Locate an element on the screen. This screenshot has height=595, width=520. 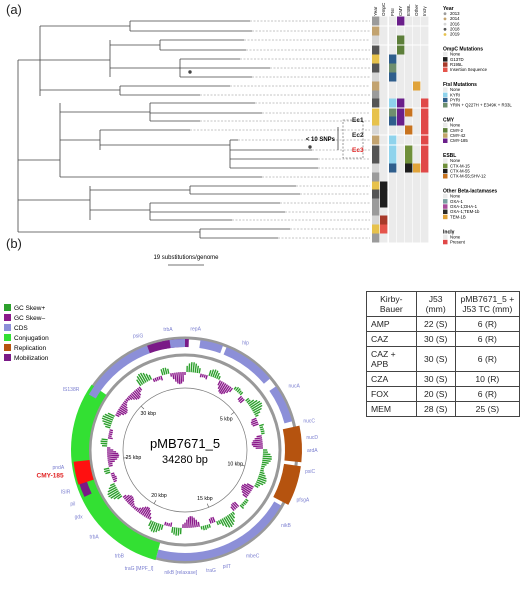
heatmap-column-header: ESBL is located at coordinates (408, 10).